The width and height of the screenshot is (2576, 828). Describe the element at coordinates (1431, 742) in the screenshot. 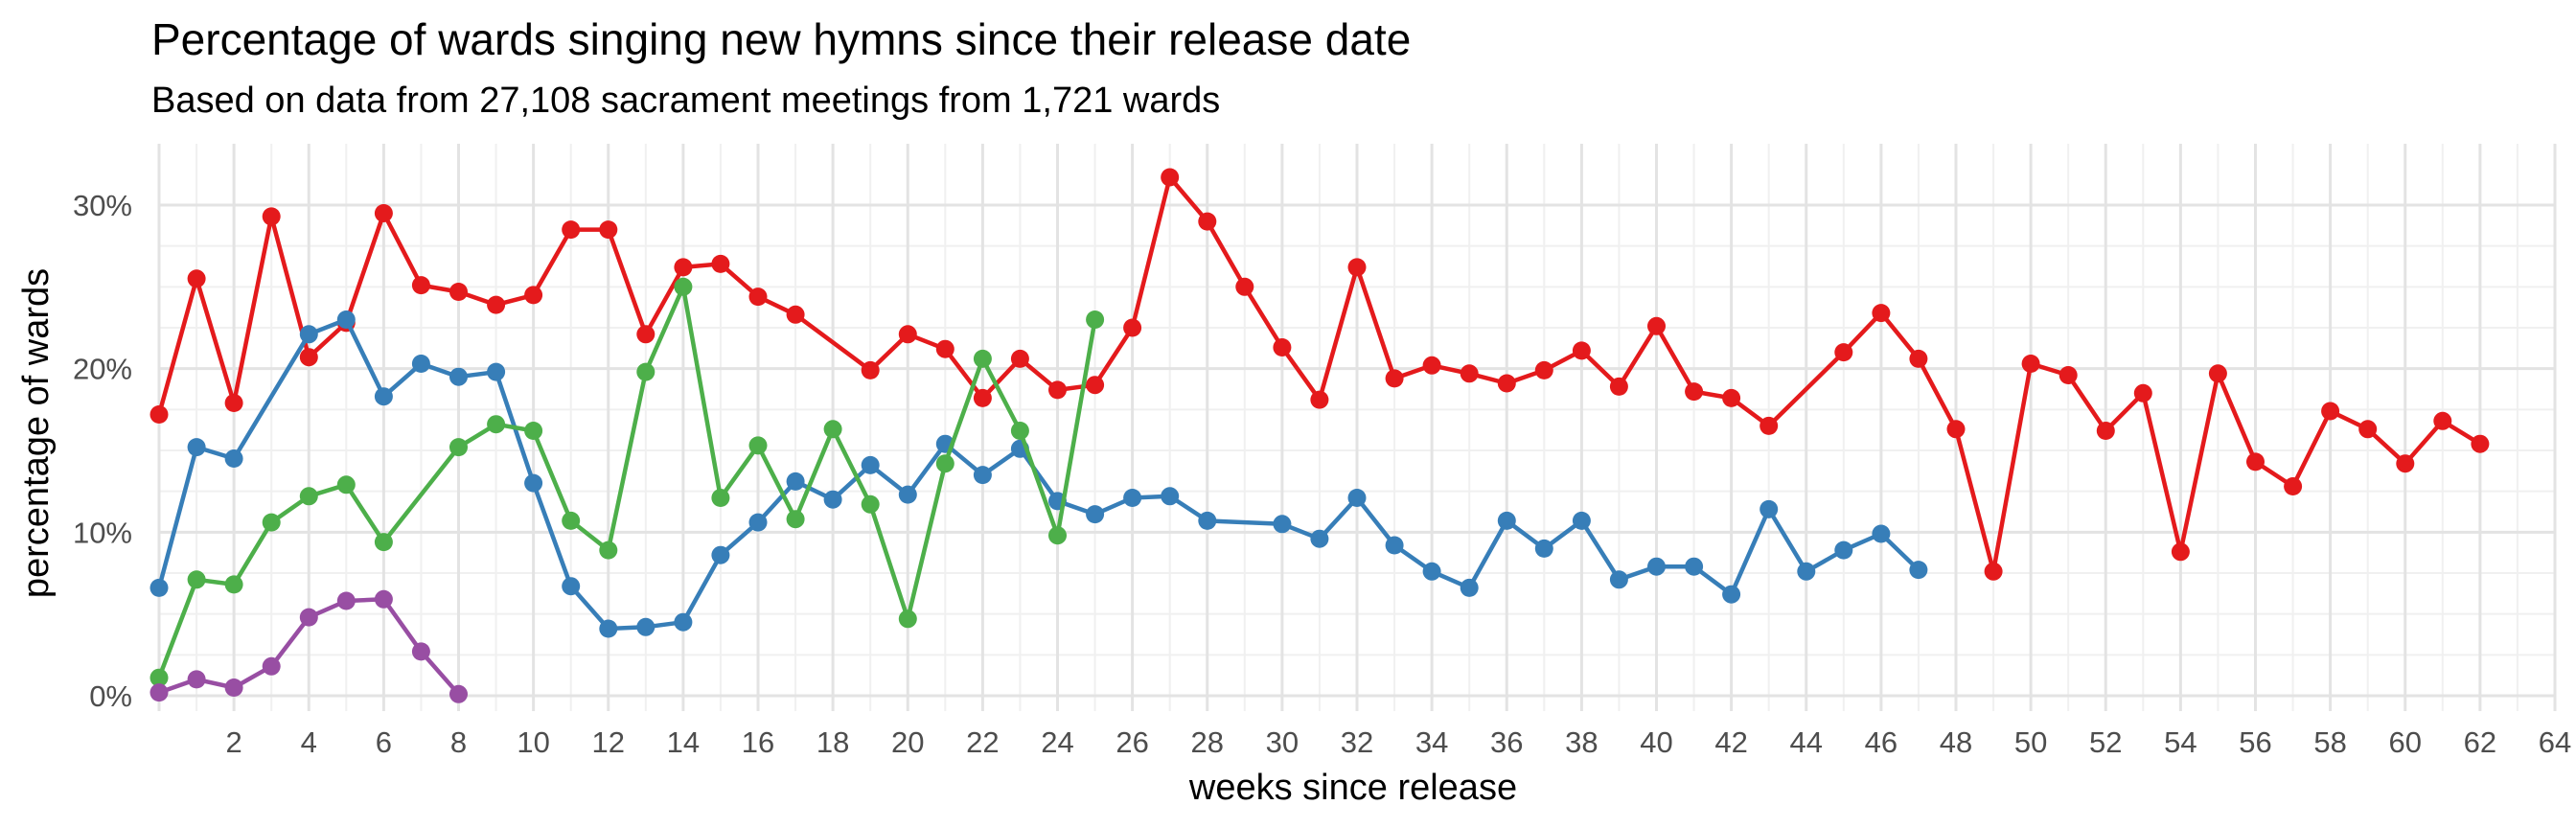

I see `x-tick-label: 34` at that location.